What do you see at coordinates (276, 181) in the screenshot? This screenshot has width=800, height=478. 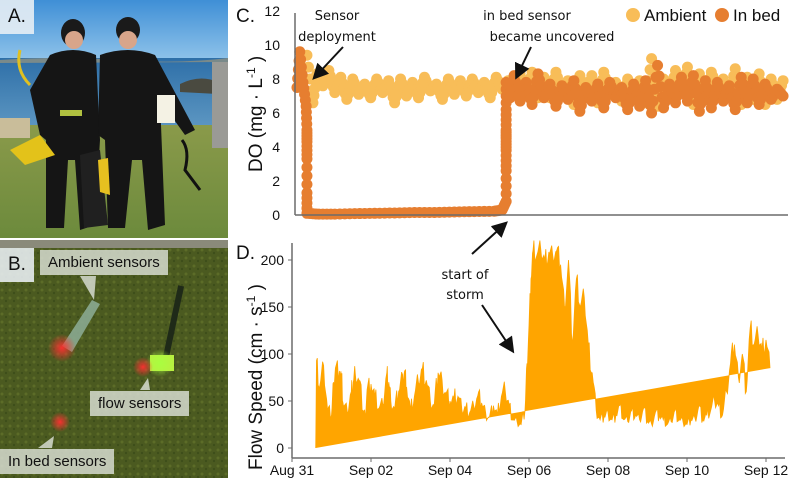 I see `do-y-tick-label: 2` at bounding box center [276, 181].